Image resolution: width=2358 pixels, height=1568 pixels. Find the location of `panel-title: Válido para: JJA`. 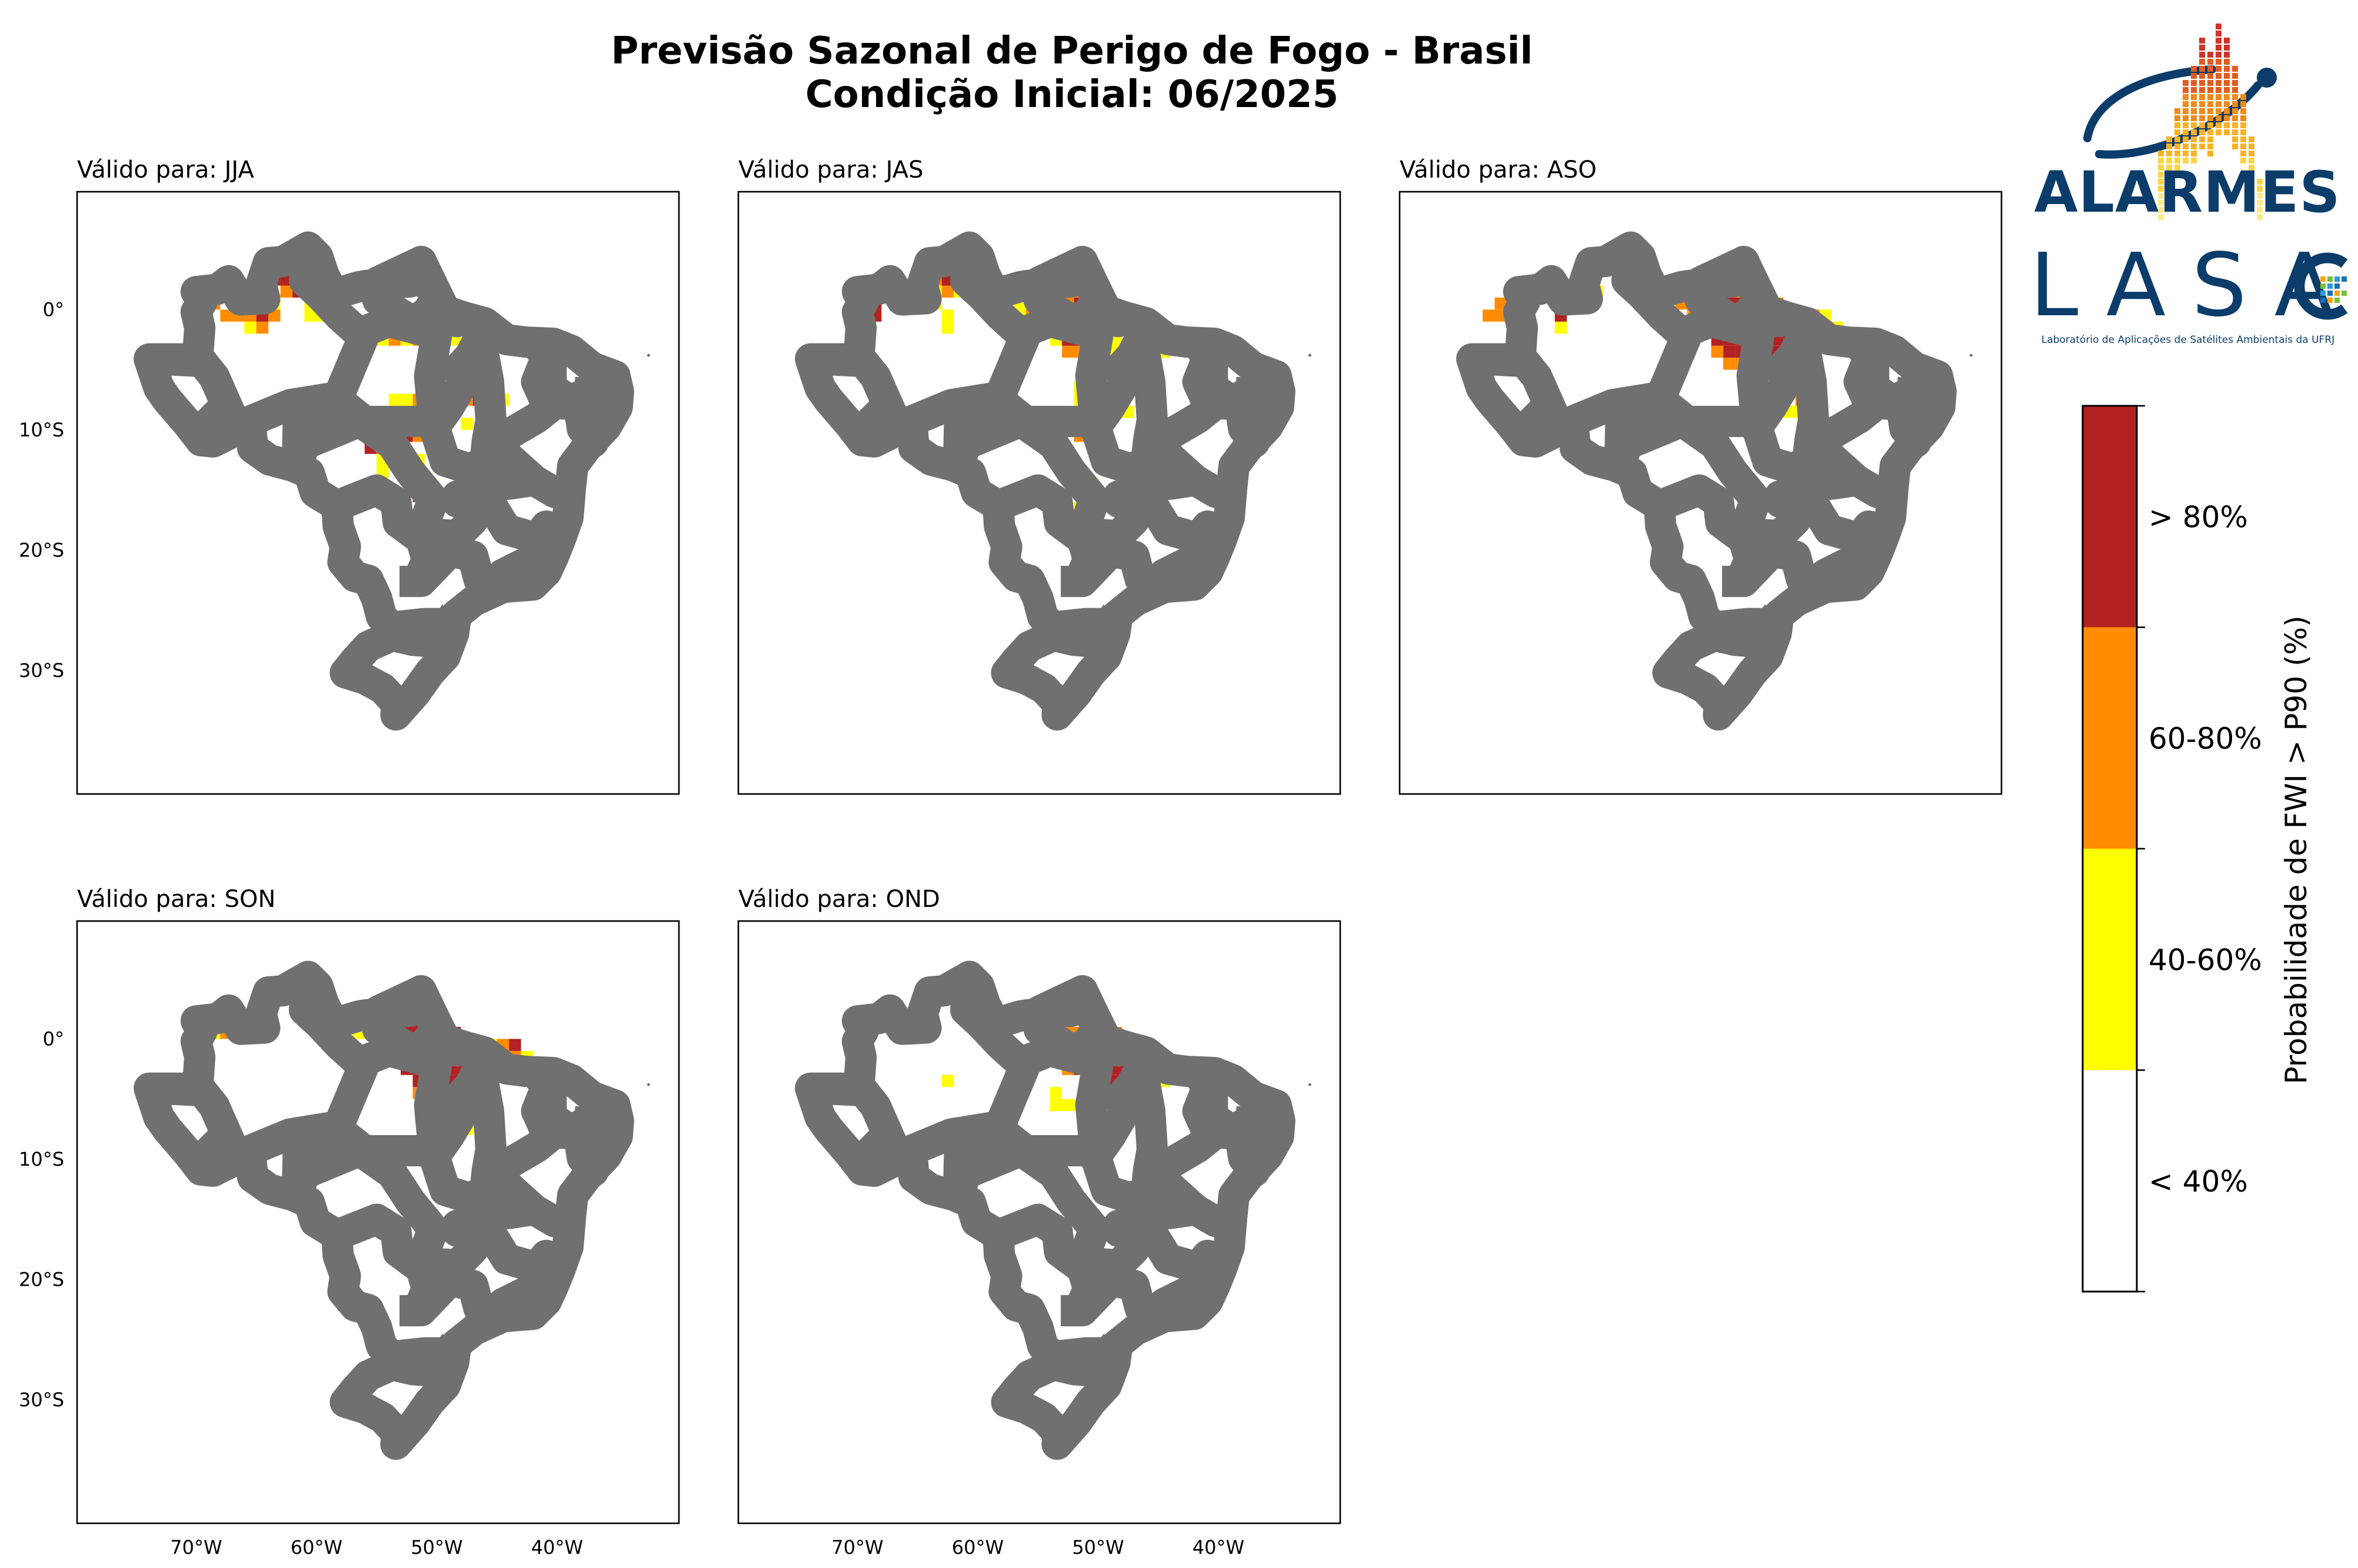

panel-title: Válido para: JJA is located at coordinates (166, 170).